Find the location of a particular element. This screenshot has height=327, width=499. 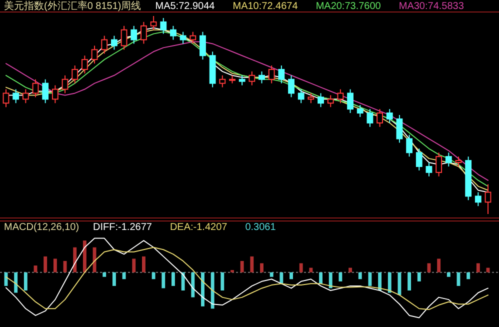

text: 0.3061 is located at coordinates (260, 227).